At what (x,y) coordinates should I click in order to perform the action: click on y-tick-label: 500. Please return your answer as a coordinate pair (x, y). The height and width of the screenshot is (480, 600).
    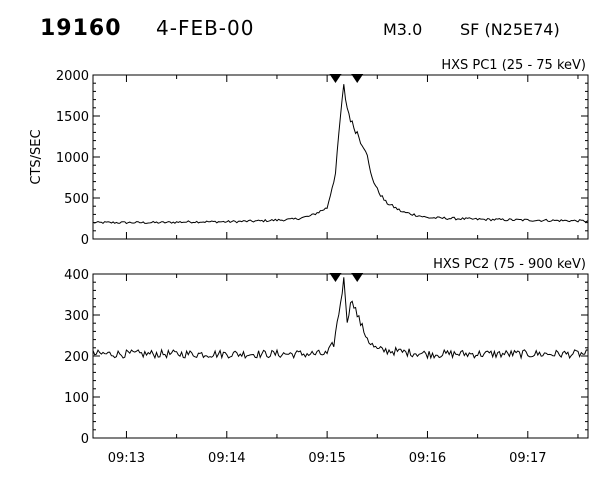
    Looking at the image, I should click on (76, 199).